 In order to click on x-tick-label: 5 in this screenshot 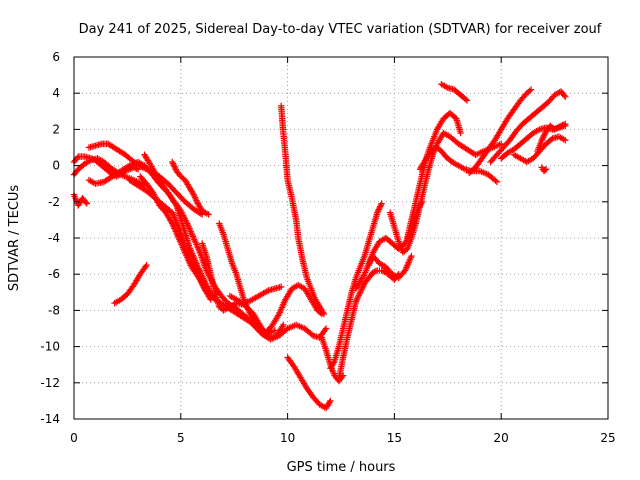, I will do `click(181, 438)`.